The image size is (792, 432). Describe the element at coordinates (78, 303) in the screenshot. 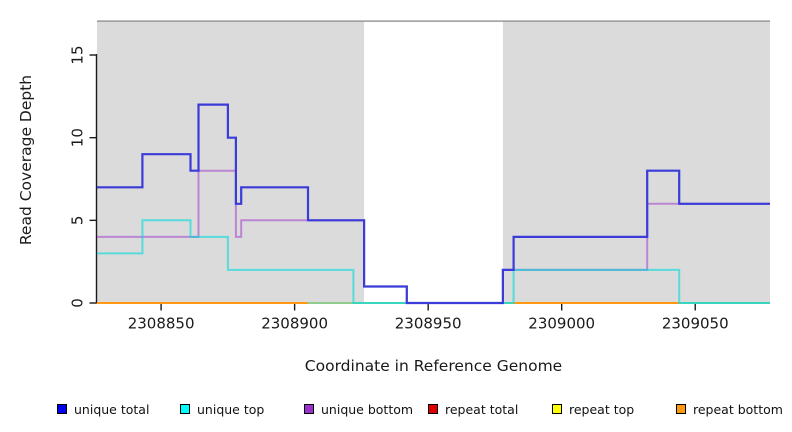

I see `y-tick-label: 0` at that location.